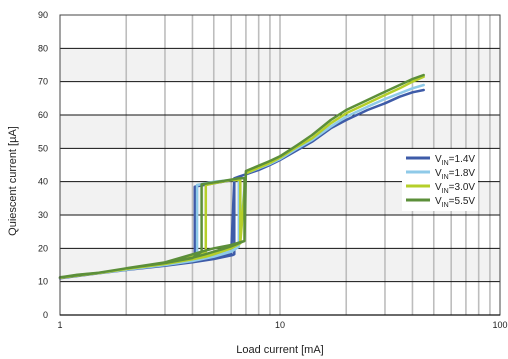  Describe the element at coordinates (280, 325) in the screenshot. I see `x-tick-label: 10` at that location.